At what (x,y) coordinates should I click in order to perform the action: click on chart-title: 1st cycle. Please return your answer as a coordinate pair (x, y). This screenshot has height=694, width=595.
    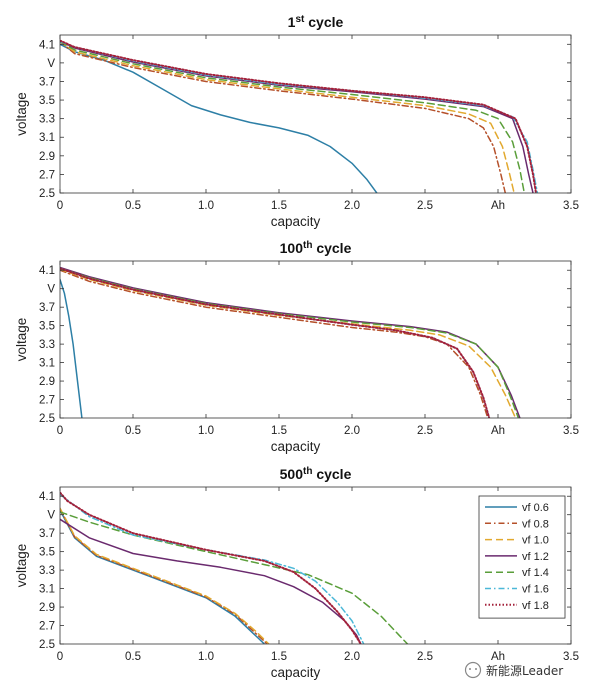
    Looking at the image, I should click on (316, 22).